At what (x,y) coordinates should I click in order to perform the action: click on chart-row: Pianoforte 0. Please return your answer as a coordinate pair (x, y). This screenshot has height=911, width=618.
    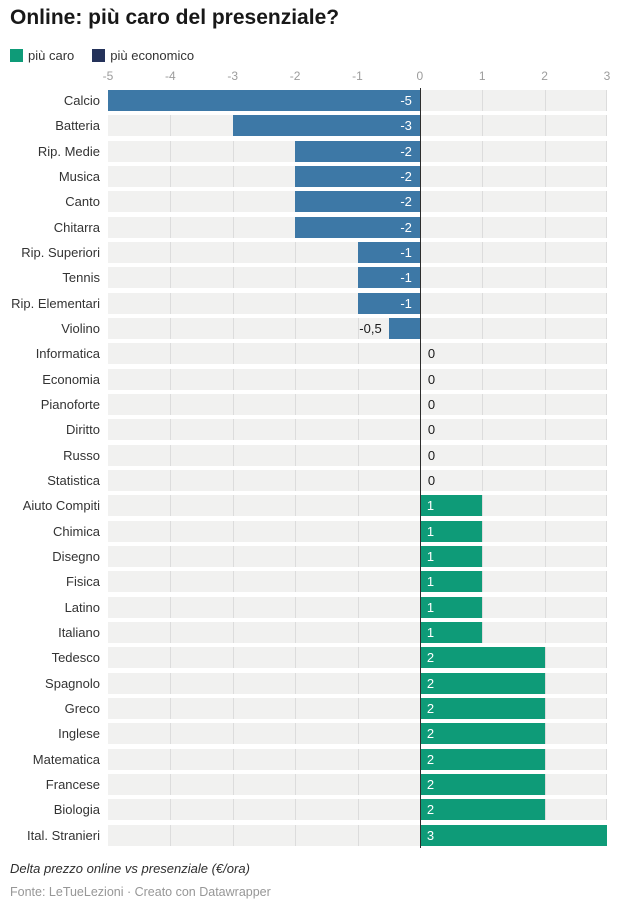
    Looking at the image, I should click on (309, 404).